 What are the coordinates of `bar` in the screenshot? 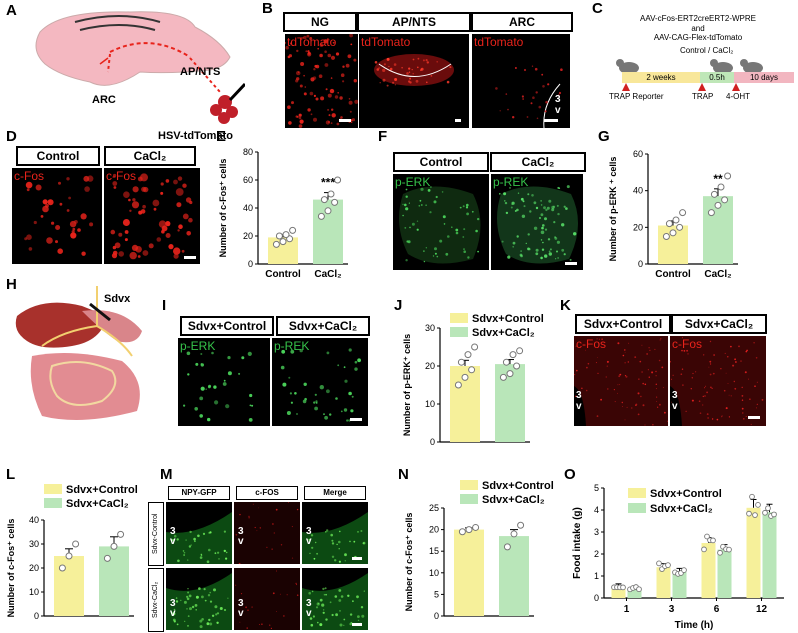 It's located at (663, 582).